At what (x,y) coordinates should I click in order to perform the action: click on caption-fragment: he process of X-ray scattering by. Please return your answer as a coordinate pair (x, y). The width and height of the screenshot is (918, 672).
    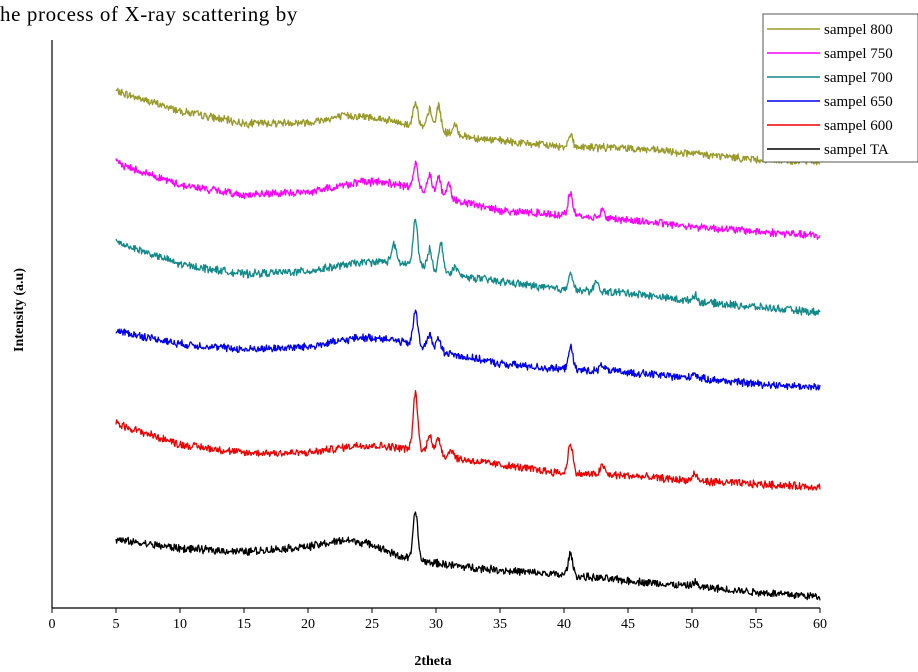
    Looking at the image, I should click on (149, 14).